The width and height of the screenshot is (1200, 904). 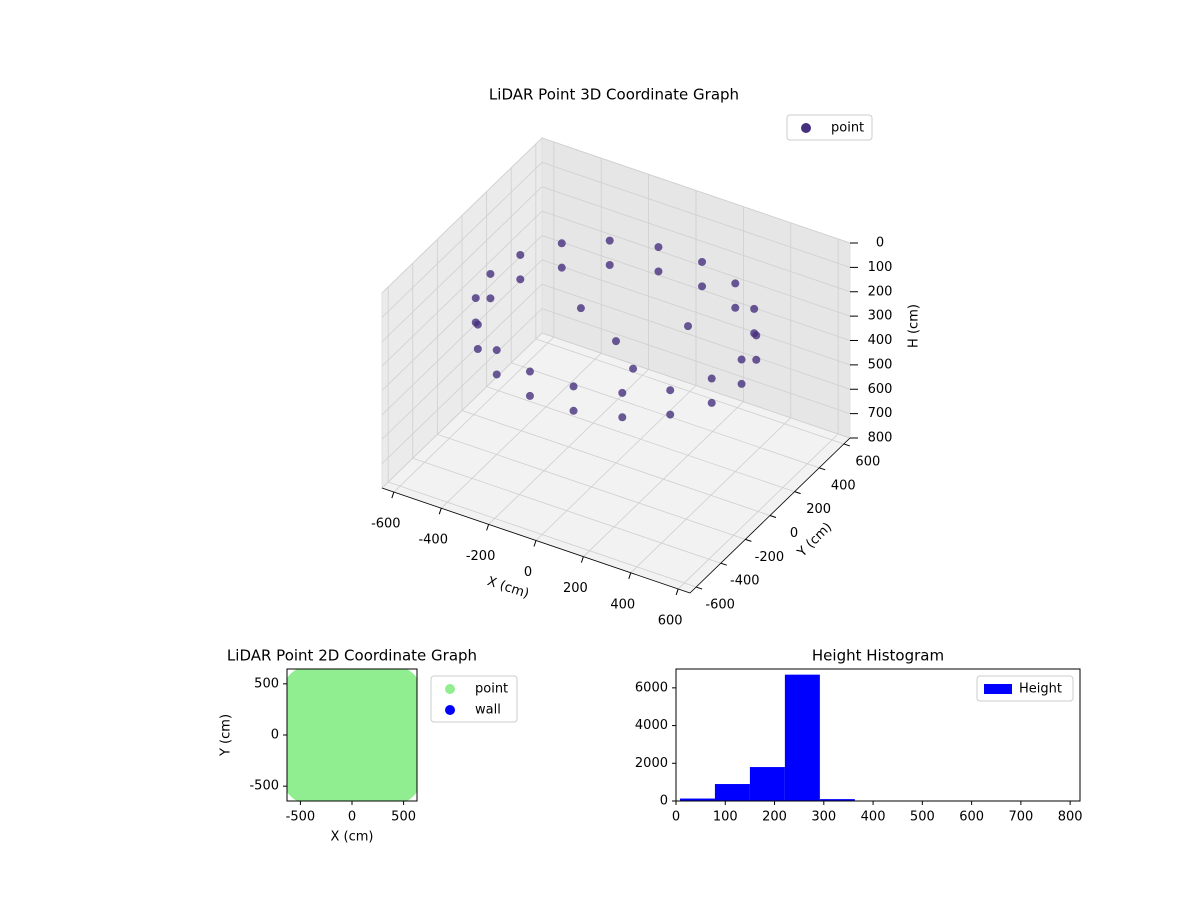 What do you see at coordinates (266, 683) in the screenshot?
I see `y-tick-label: 500` at bounding box center [266, 683].